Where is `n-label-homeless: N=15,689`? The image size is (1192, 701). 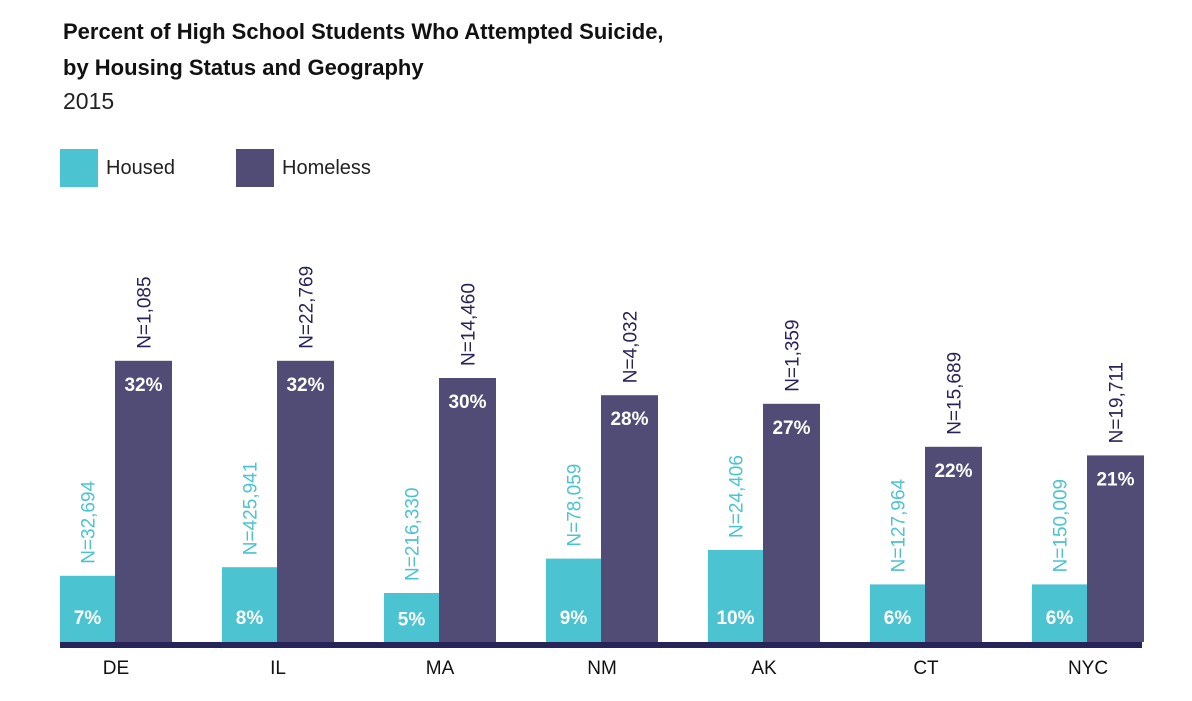 n-label-homeless: N=15,689 is located at coordinates (955, 393).